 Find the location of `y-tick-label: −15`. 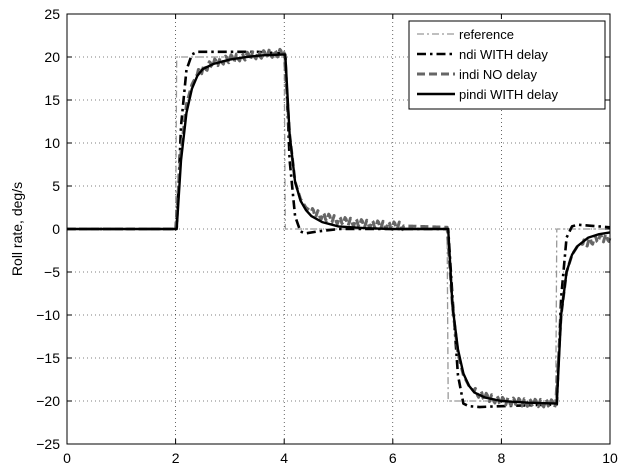

y-tick-label: −15 is located at coordinates (48, 358).